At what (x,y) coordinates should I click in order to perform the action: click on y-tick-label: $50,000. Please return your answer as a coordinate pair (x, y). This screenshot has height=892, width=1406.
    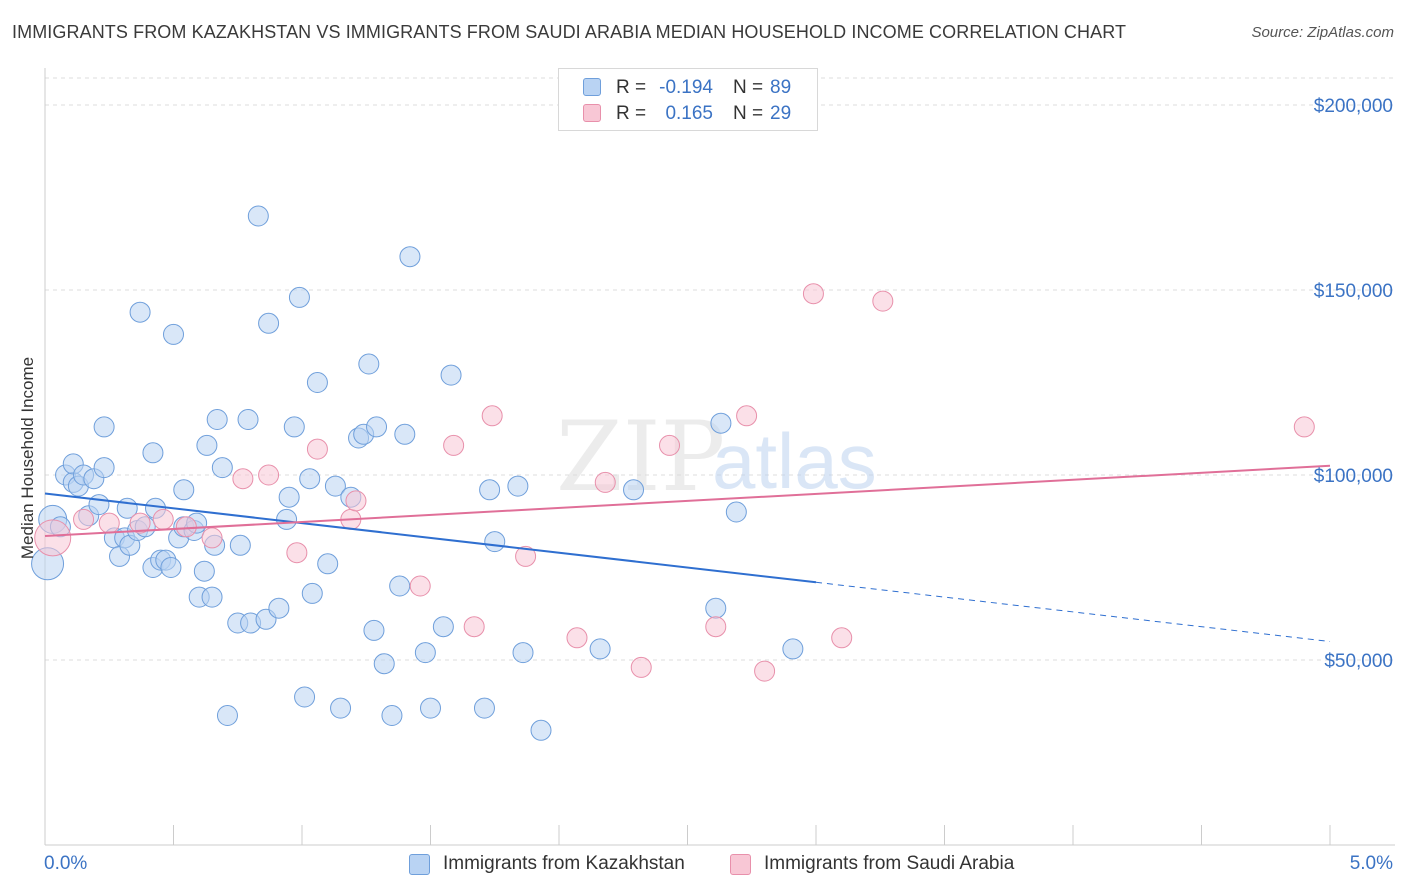
    Looking at the image, I should click on (1358, 661).